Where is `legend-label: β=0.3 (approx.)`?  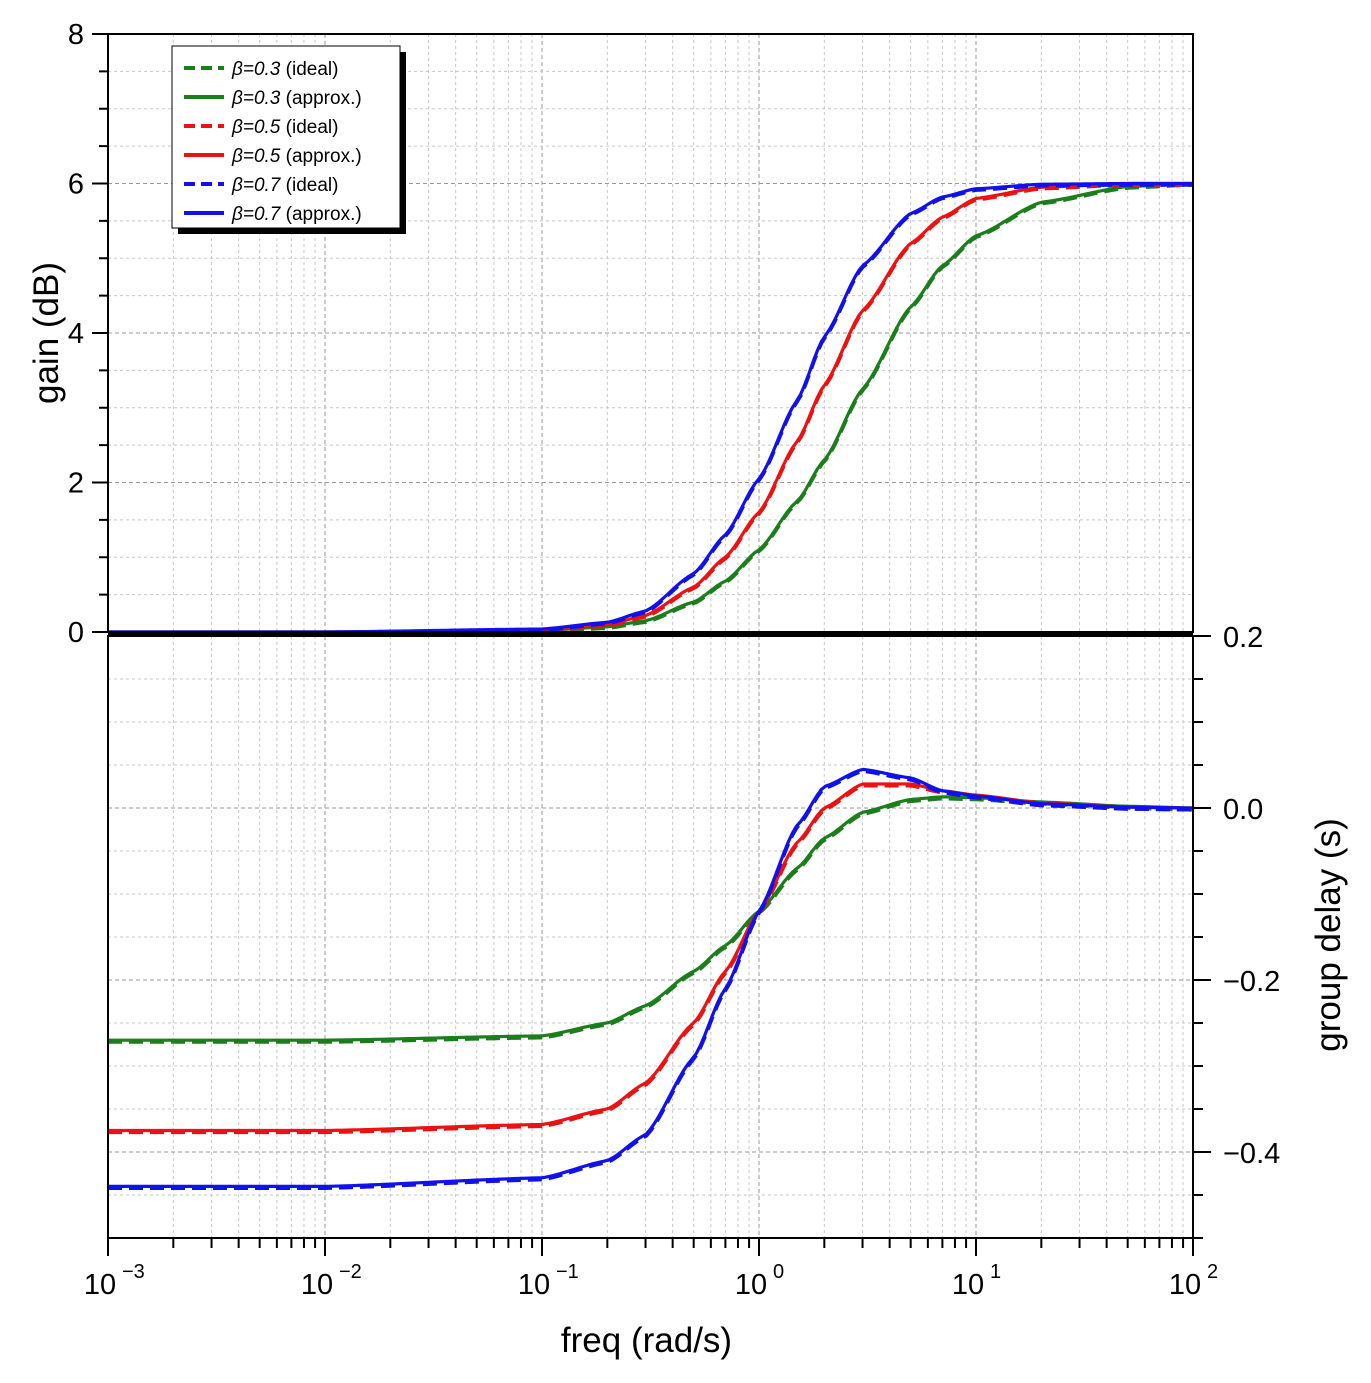
legend-label: β=0.3 (approx.) is located at coordinates (296, 98).